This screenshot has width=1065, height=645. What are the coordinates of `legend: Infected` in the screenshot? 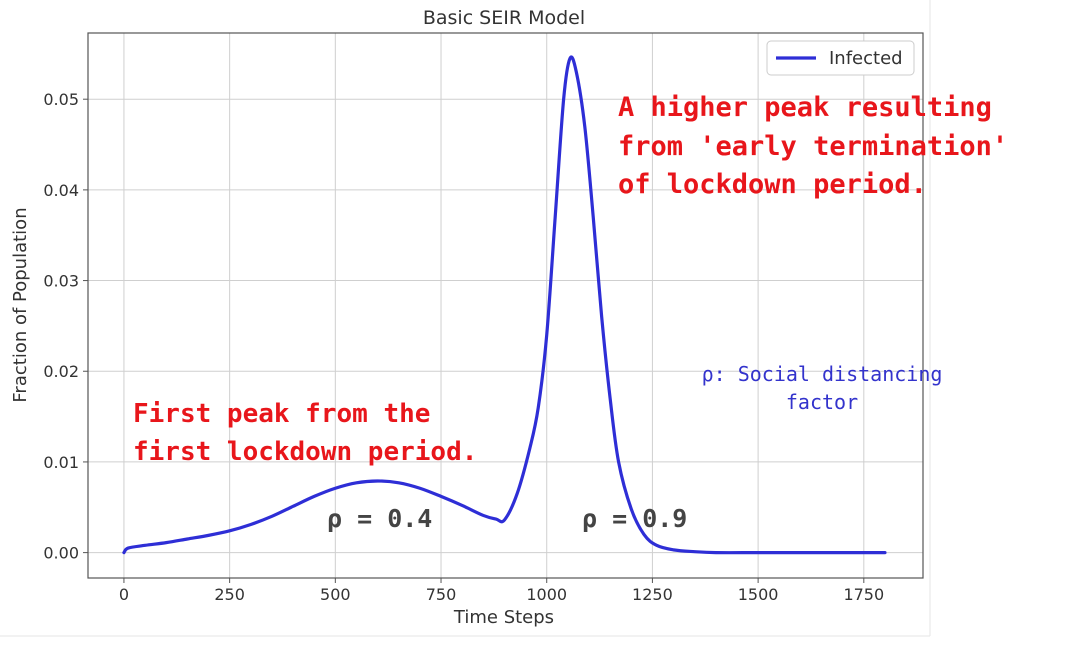 It's located at (840, 58).